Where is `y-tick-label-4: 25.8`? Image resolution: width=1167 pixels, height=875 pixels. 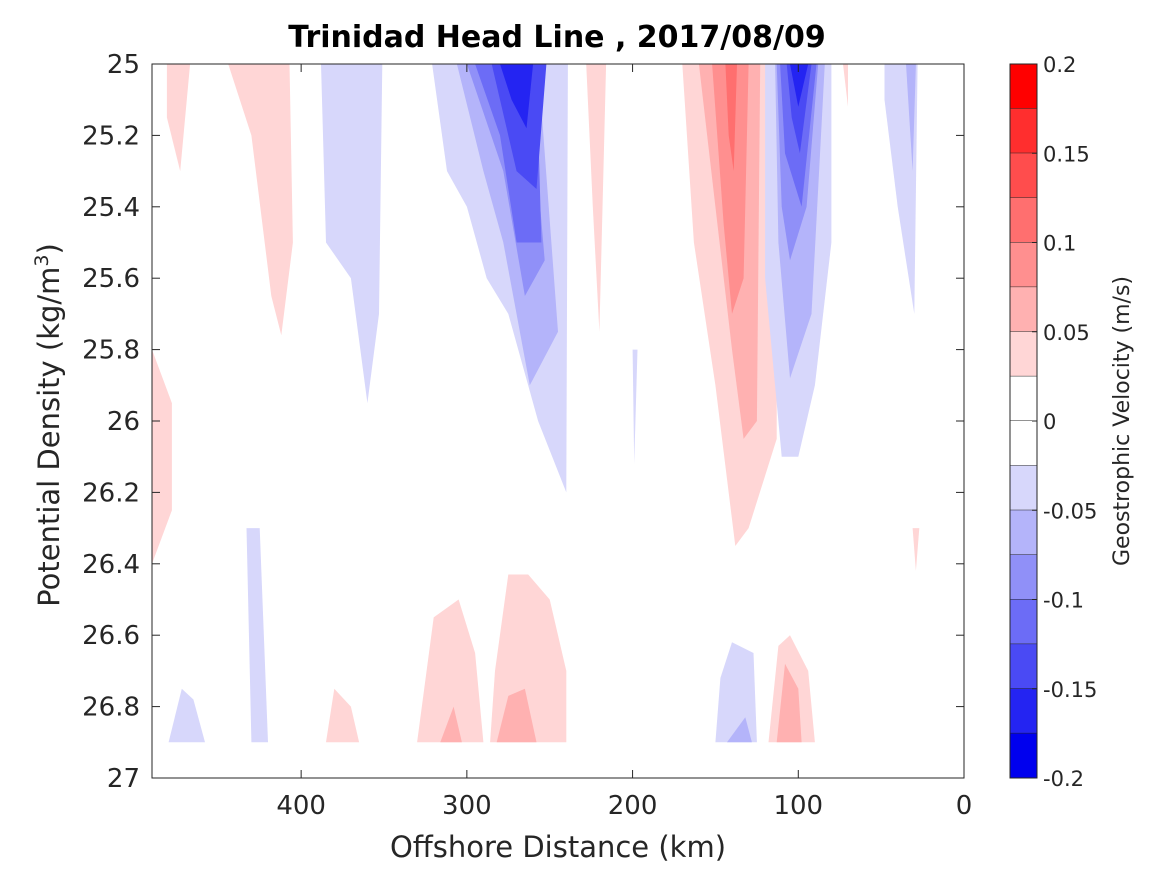
y-tick-label-4: 25.8 is located at coordinates (111, 351).